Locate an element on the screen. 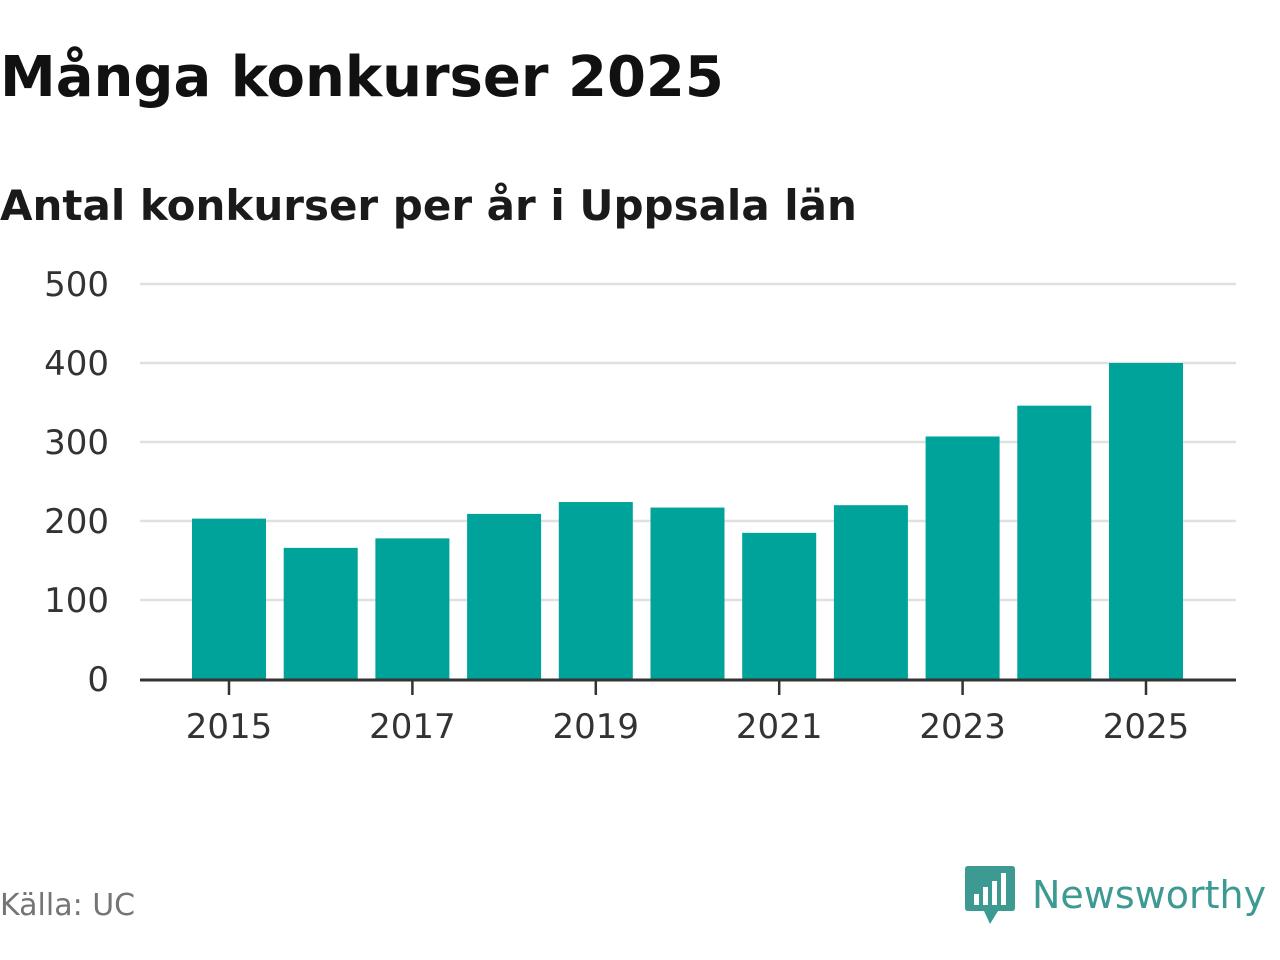 This screenshot has height=960, width=1280. y-tick-label: 100 is located at coordinates (76, 601).